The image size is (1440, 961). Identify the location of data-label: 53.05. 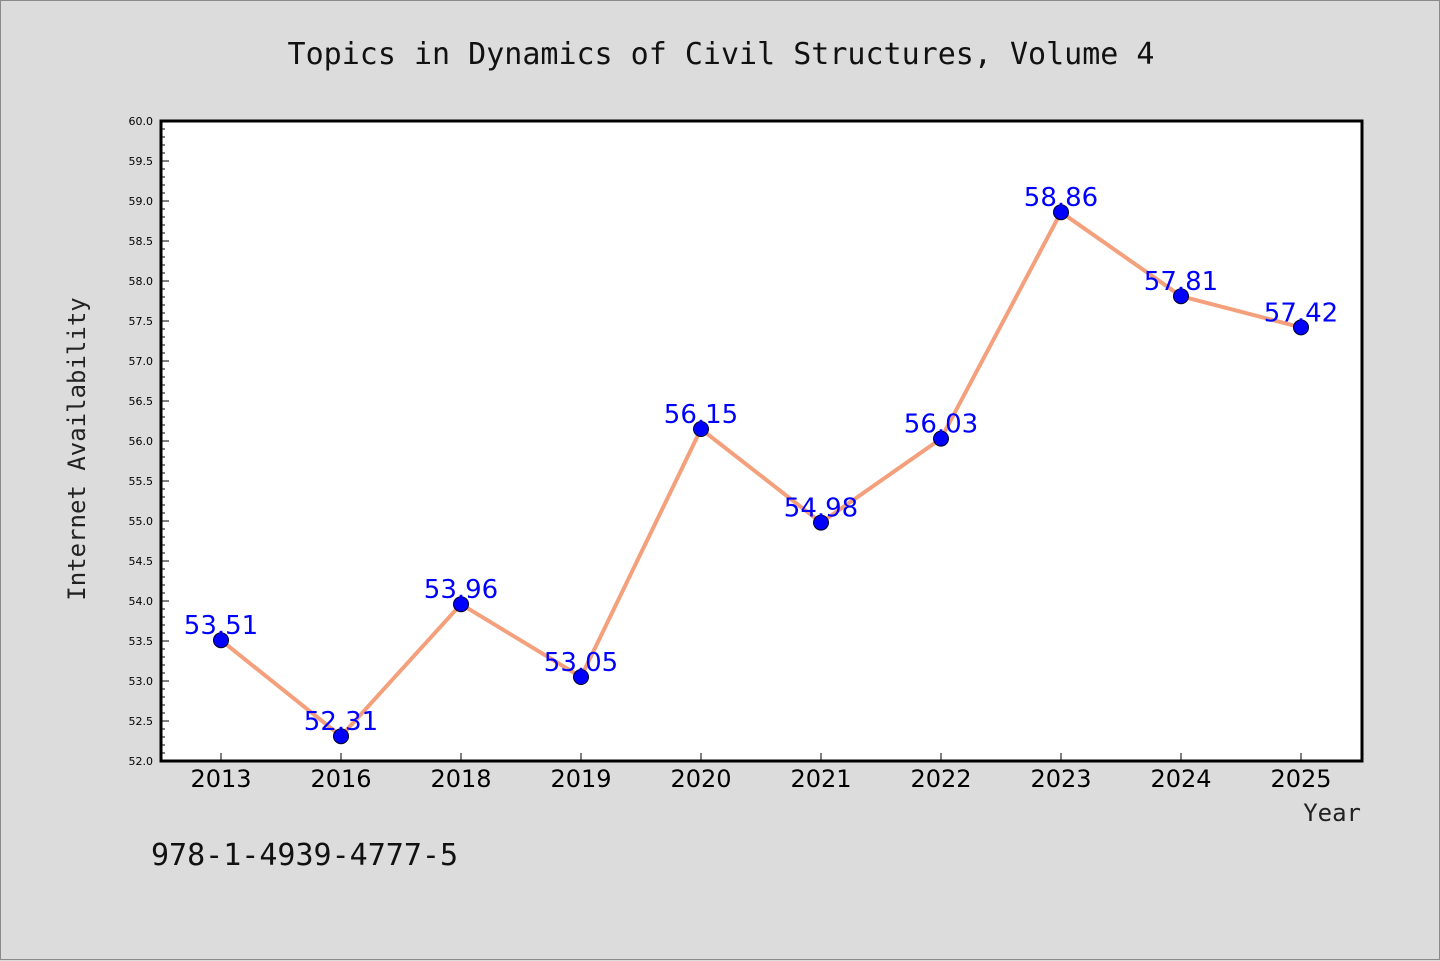
(581, 663).